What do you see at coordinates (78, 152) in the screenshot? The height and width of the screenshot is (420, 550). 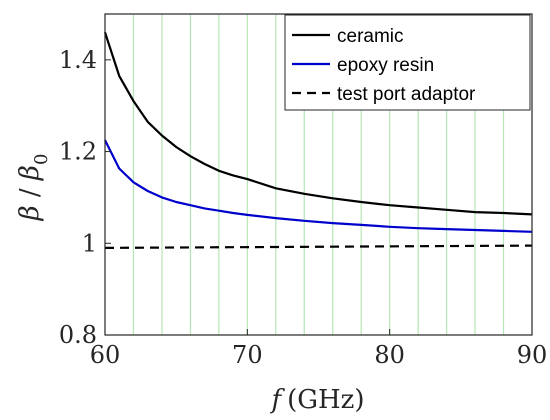 I see `y-tick-label: 1.2` at bounding box center [78, 152].